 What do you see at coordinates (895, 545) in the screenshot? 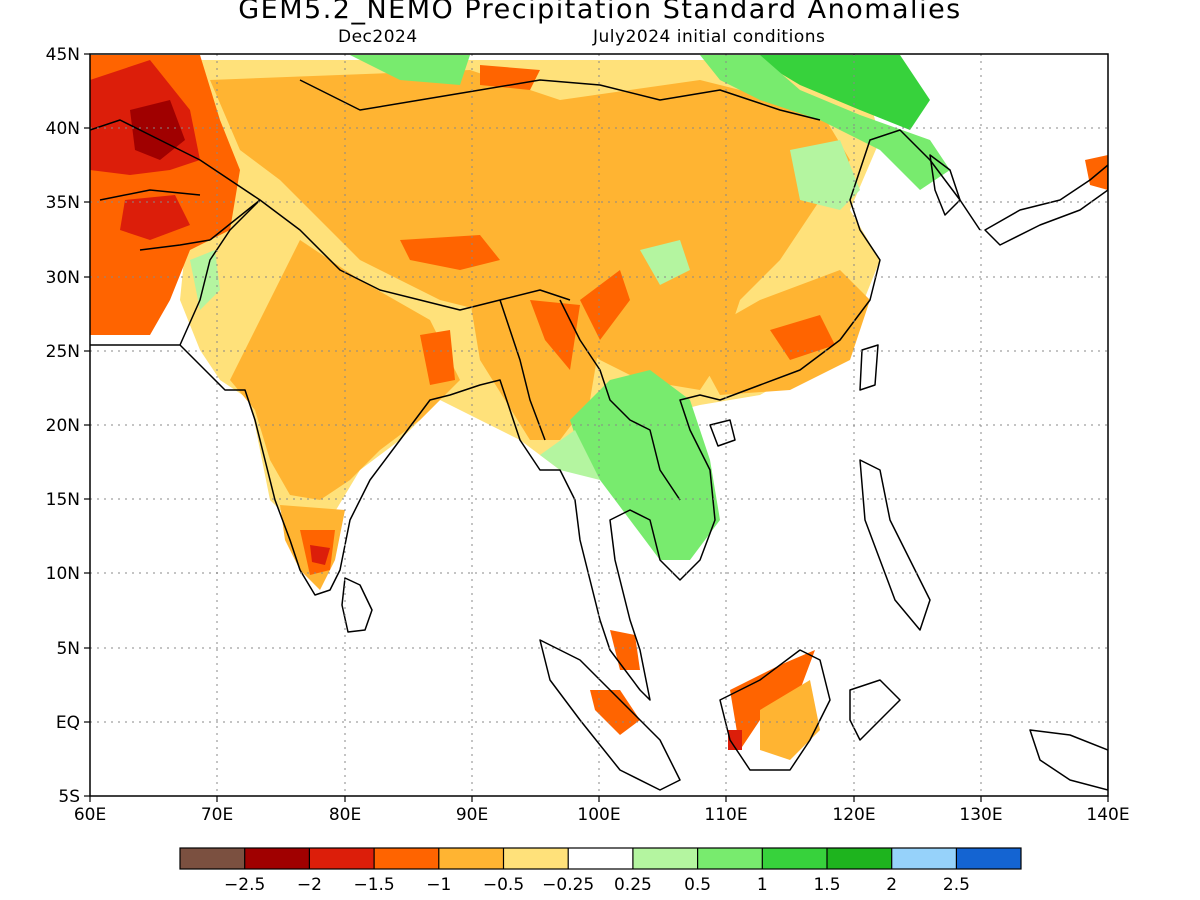
I see `coastline-philippines` at bounding box center [895, 545].